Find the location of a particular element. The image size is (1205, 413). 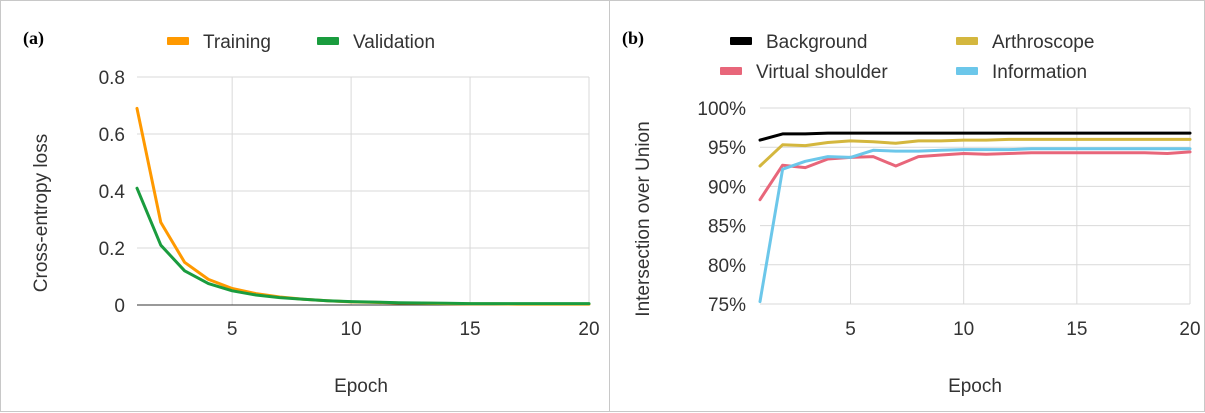

legend-label-arthroscope: Arthroscope is located at coordinates (1043, 42).